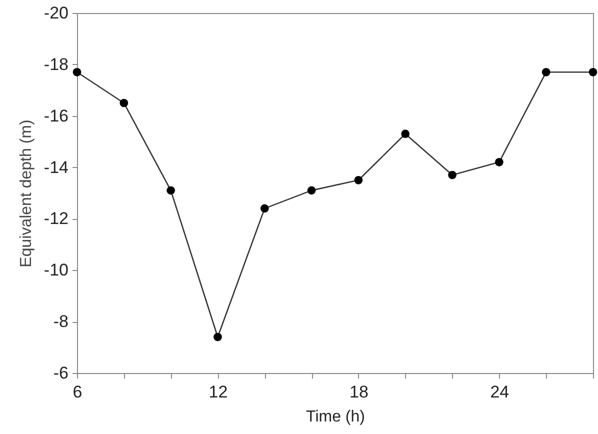  Describe the element at coordinates (335, 417) in the screenshot. I see `x-axis-title: Time (h)` at that location.